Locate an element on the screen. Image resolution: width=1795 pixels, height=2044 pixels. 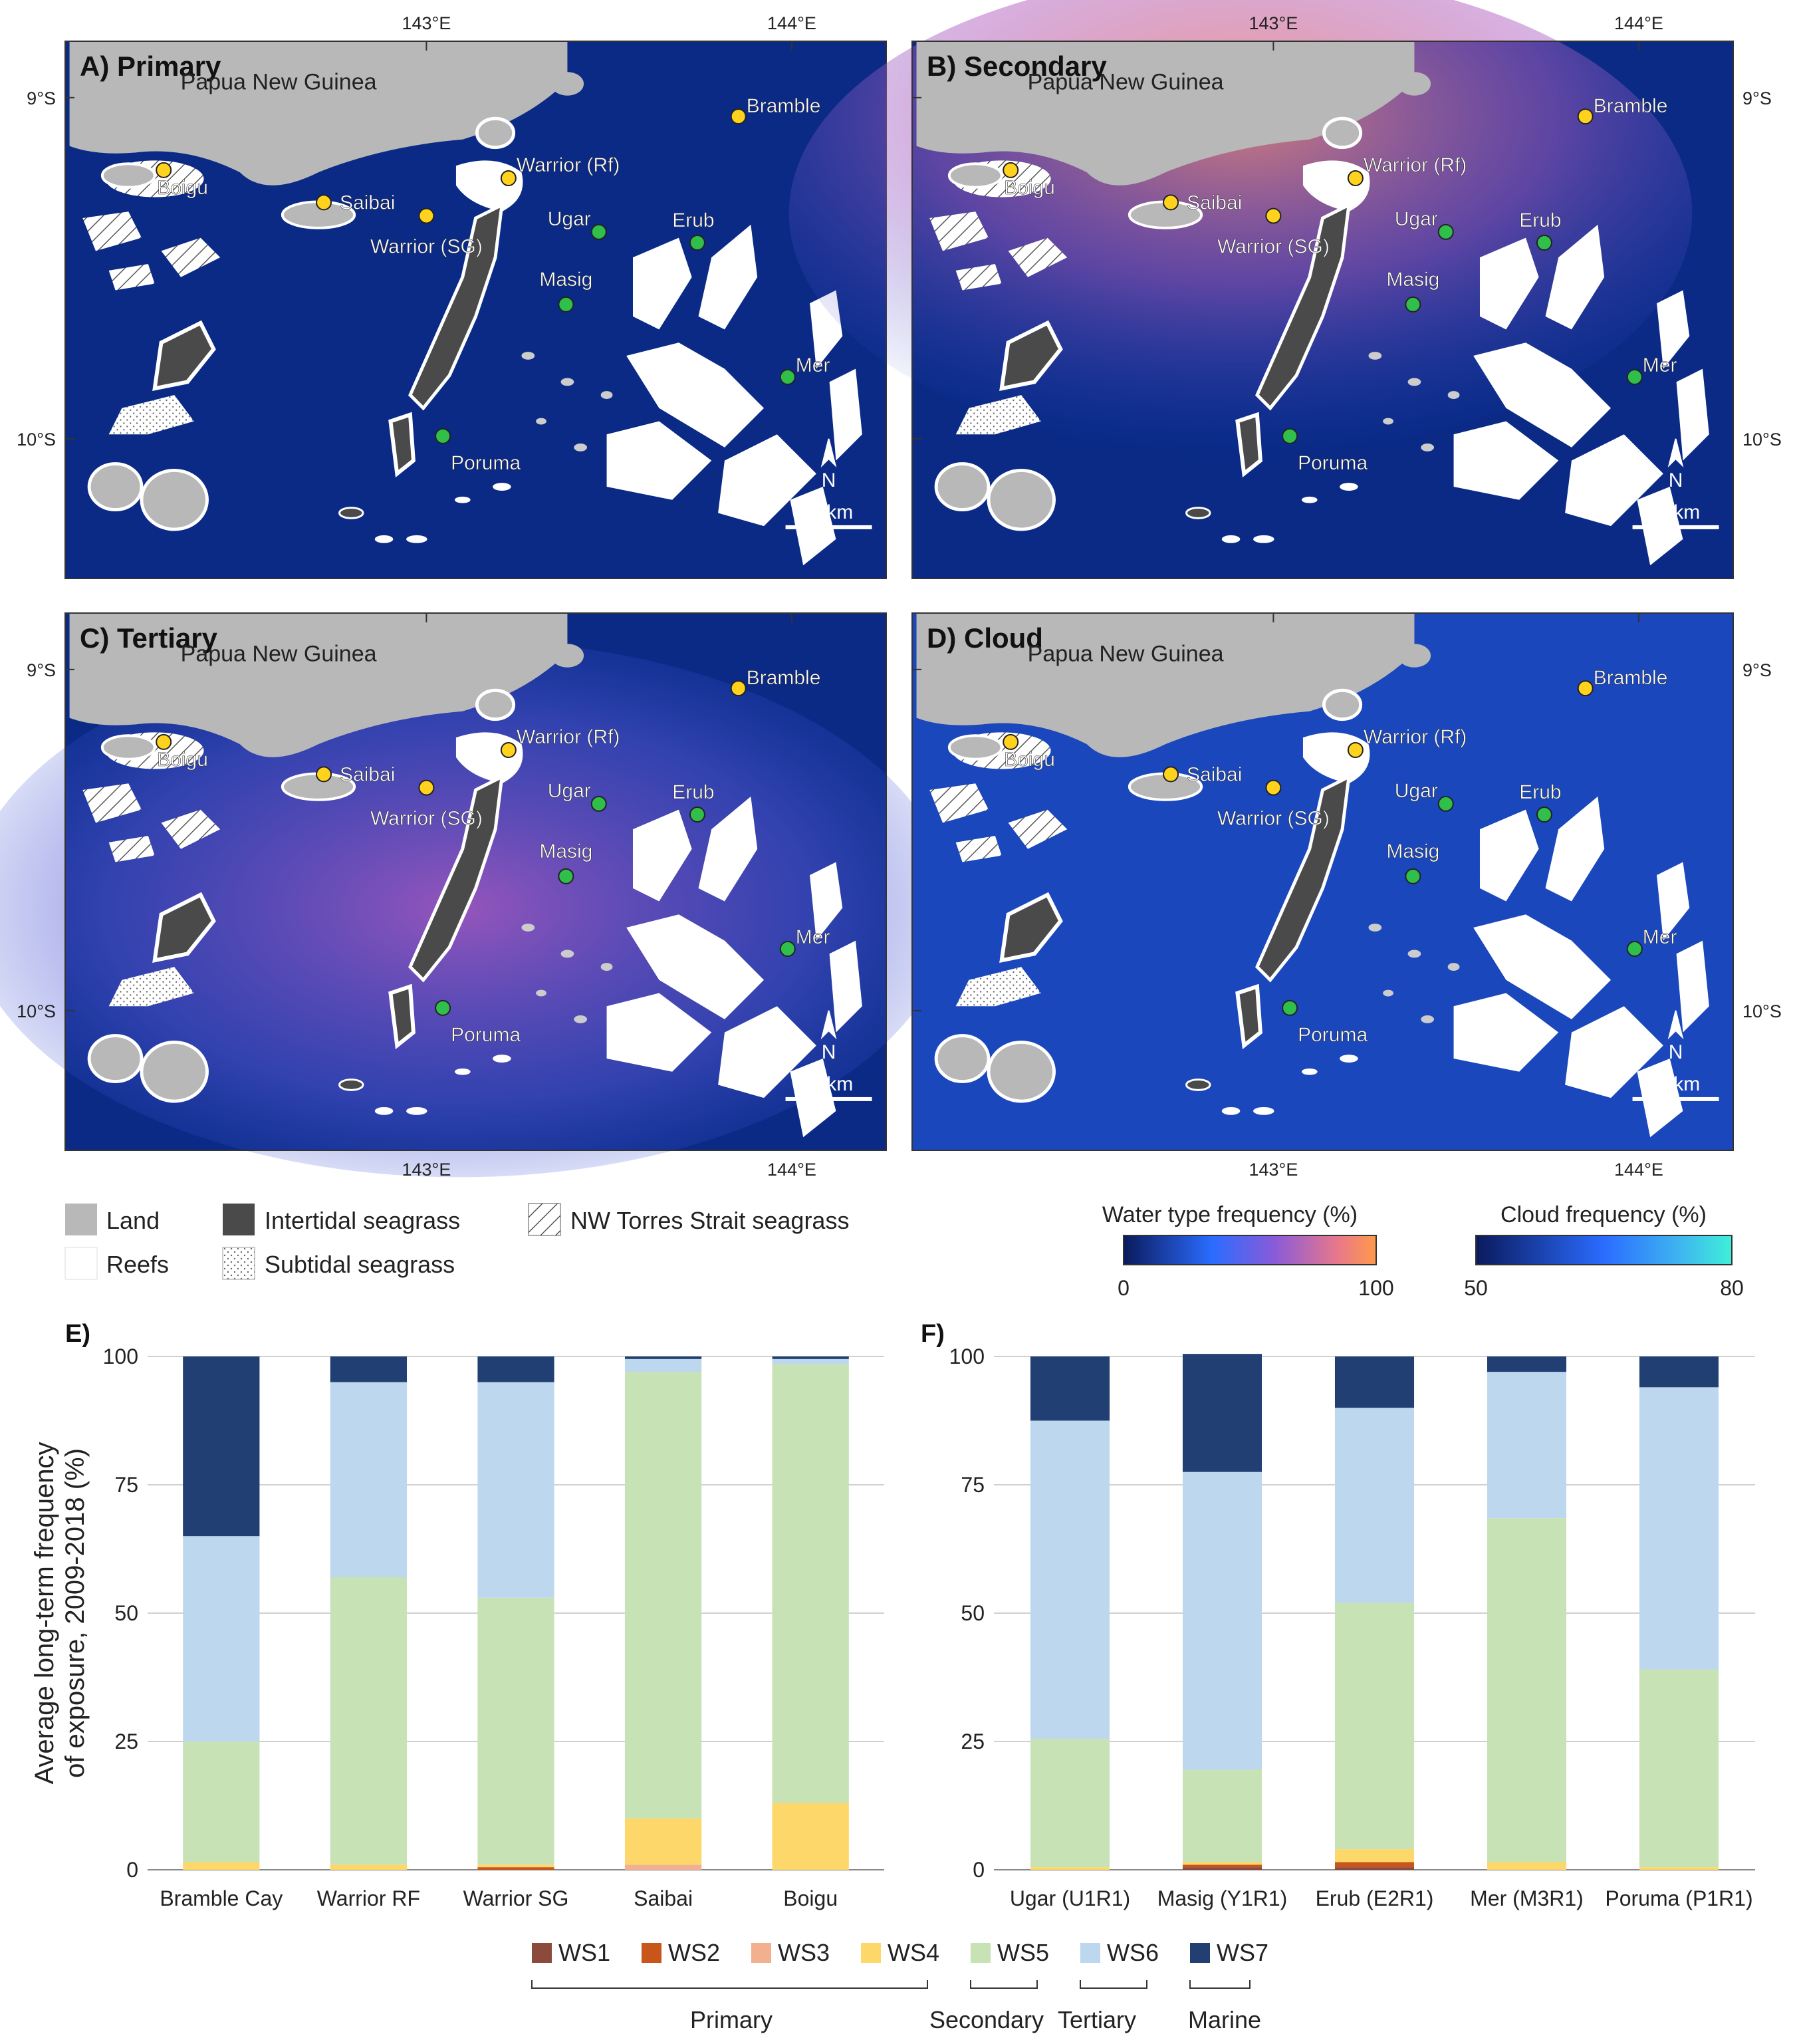
site-label: Mer is located at coordinates (813, 937).